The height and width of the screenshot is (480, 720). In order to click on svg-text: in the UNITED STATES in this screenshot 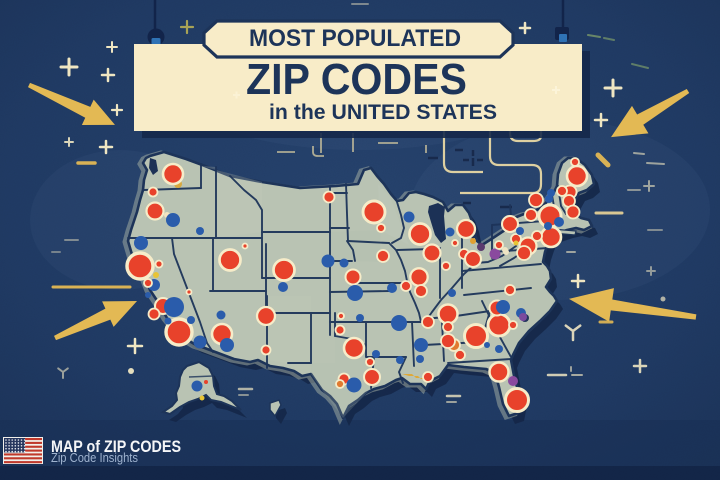, I will do `click(383, 112)`.